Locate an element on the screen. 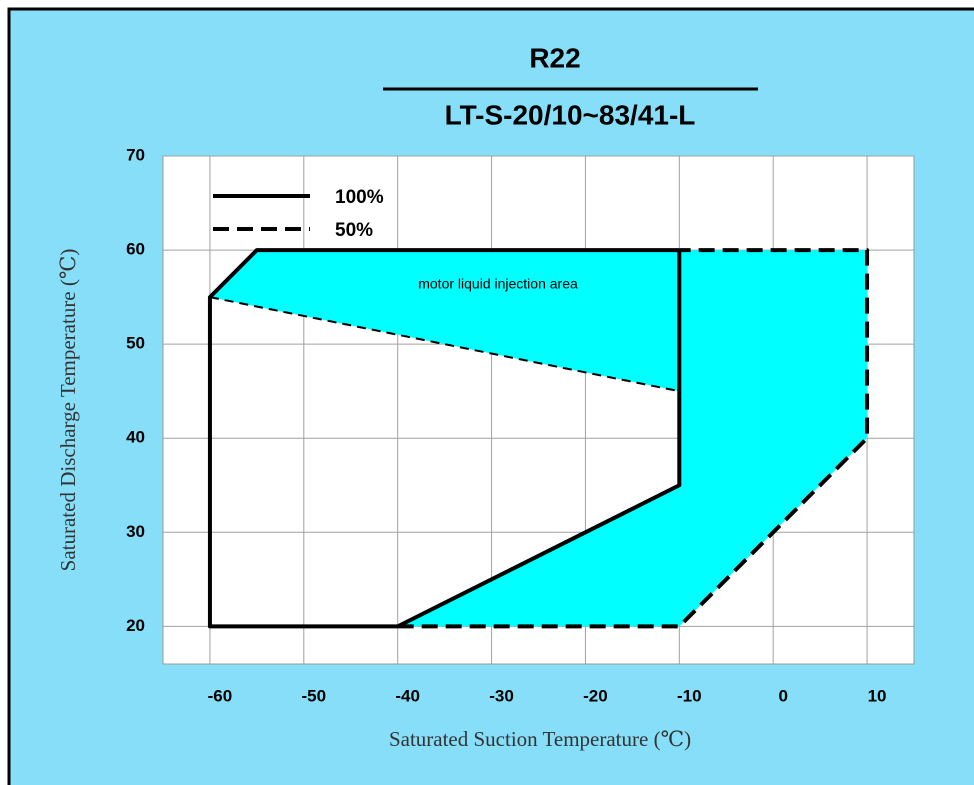 The height and width of the screenshot is (785, 974). x-tick-label: 10 is located at coordinates (877, 695).